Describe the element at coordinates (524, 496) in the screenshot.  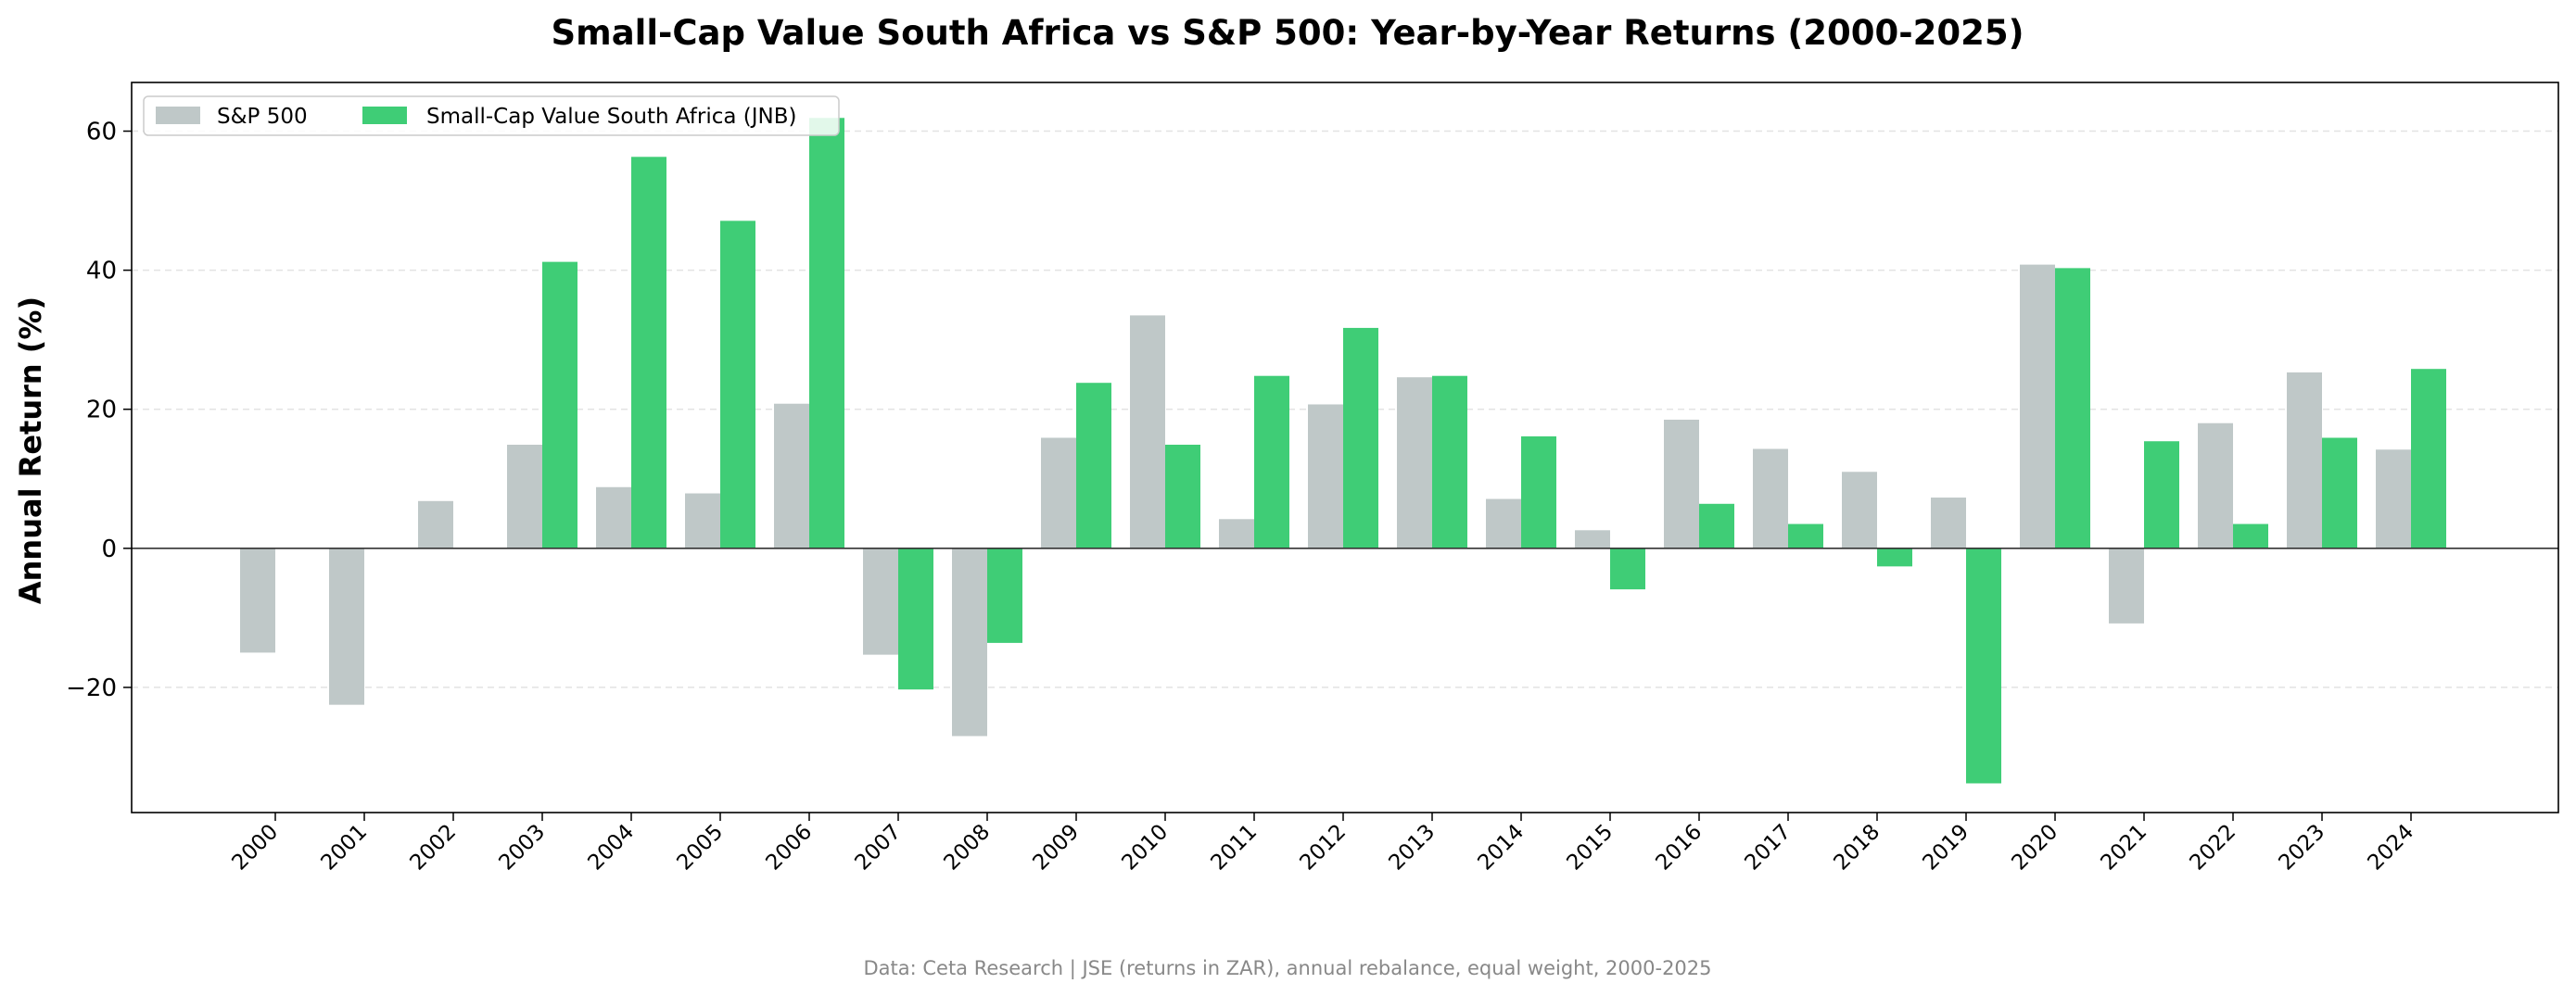
I see `bar-sp500-2003` at that location.